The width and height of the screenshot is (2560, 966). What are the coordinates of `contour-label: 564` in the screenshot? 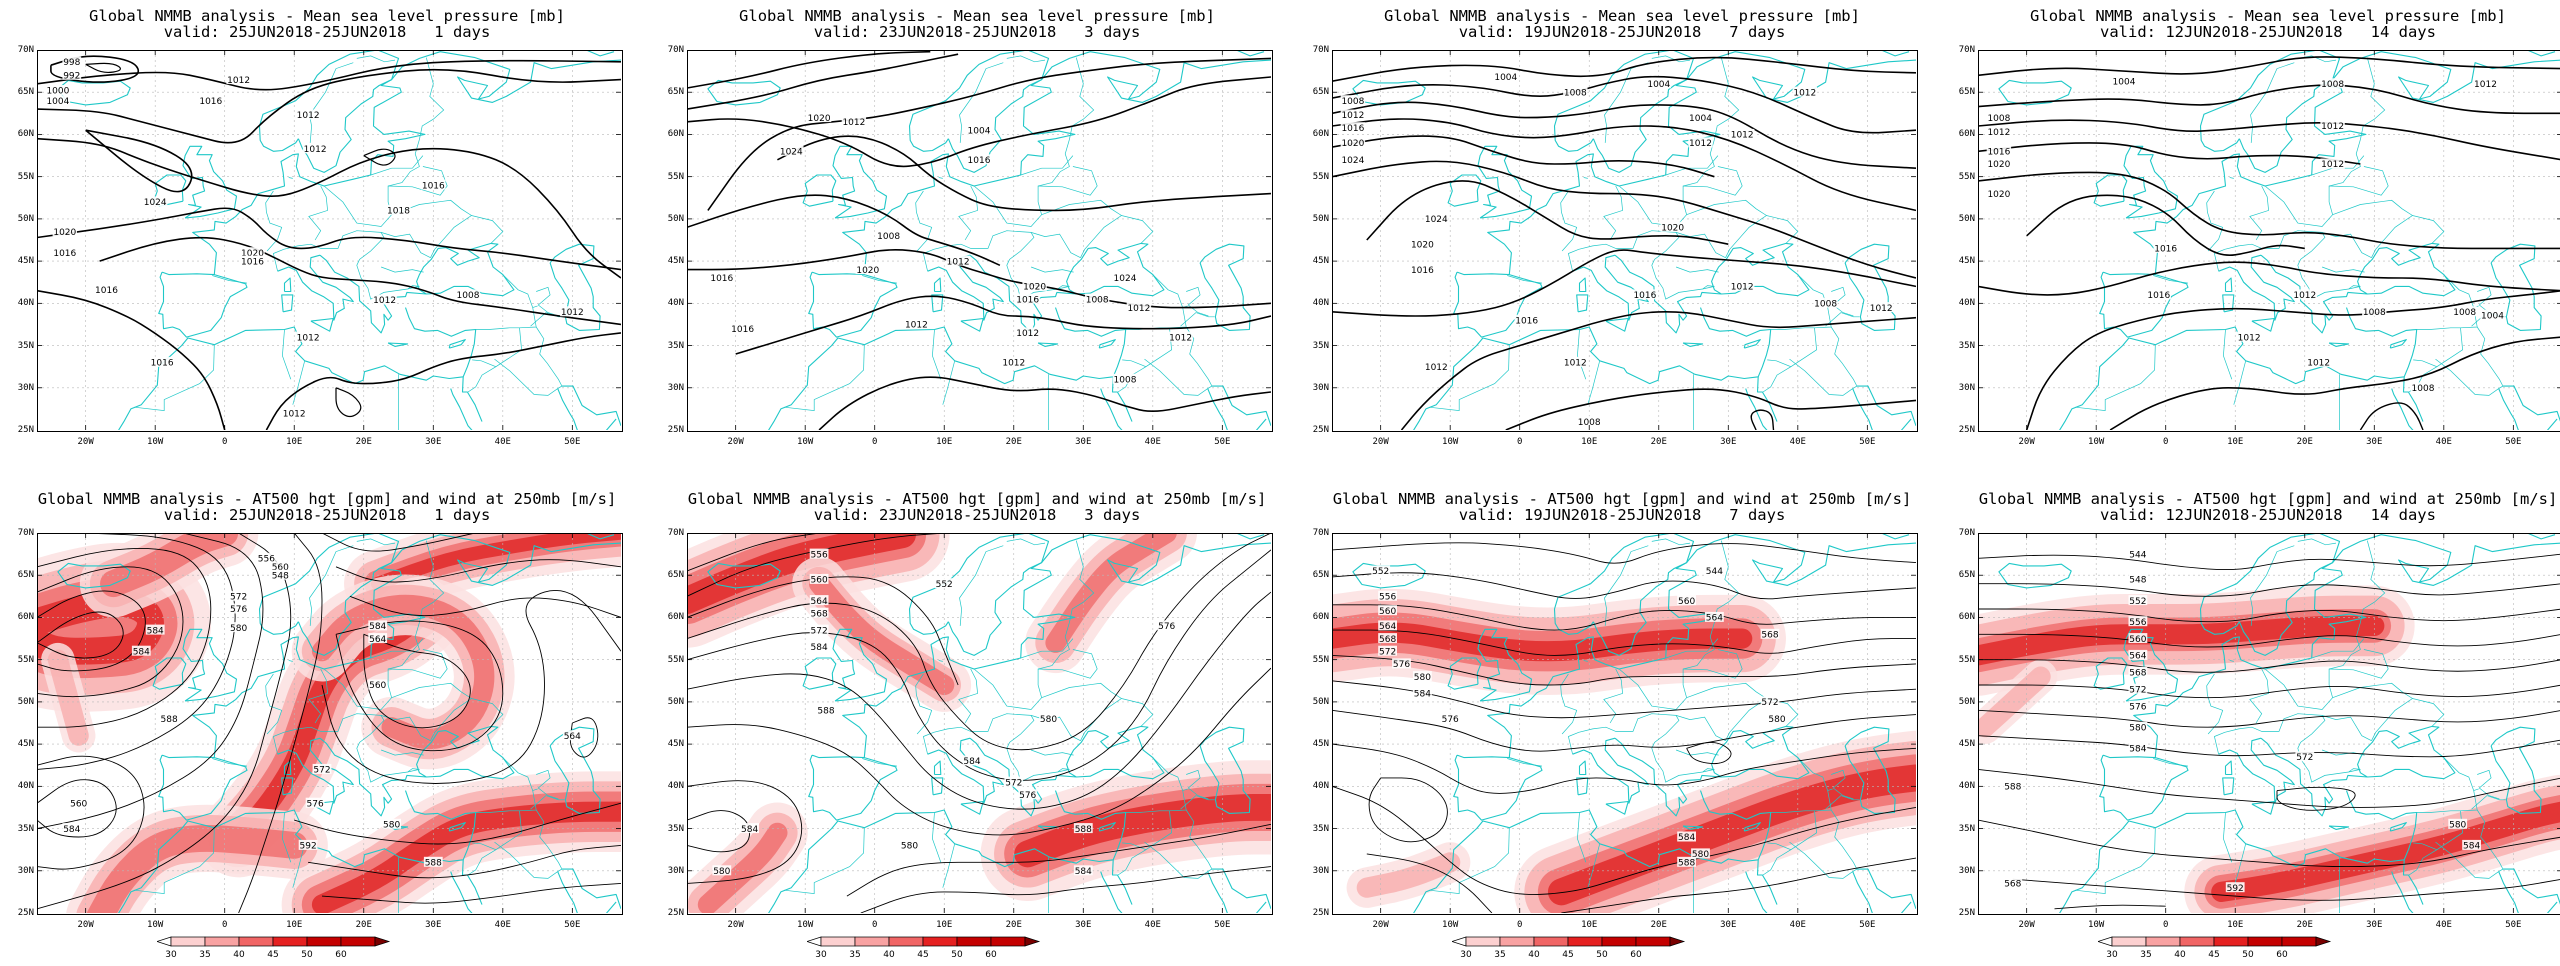 It's located at (819, 602).